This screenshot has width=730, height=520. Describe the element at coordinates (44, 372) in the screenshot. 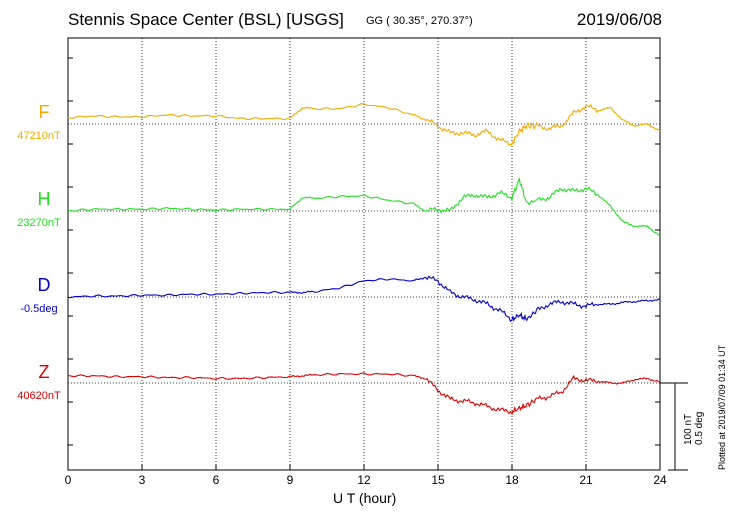

I see `component-label-z: Z` at that location.